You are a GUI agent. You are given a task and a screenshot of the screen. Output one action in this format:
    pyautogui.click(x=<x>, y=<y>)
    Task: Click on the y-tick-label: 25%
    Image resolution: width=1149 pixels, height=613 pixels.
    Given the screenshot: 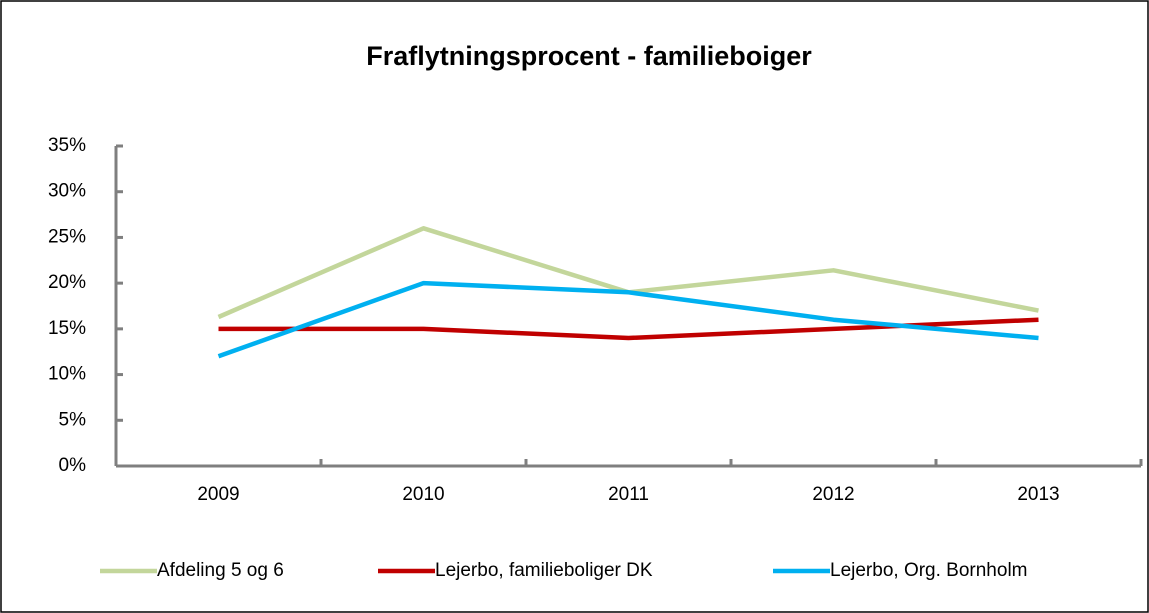 What is the action you would take?
    pyautogui.click(x=67, y=236)
    